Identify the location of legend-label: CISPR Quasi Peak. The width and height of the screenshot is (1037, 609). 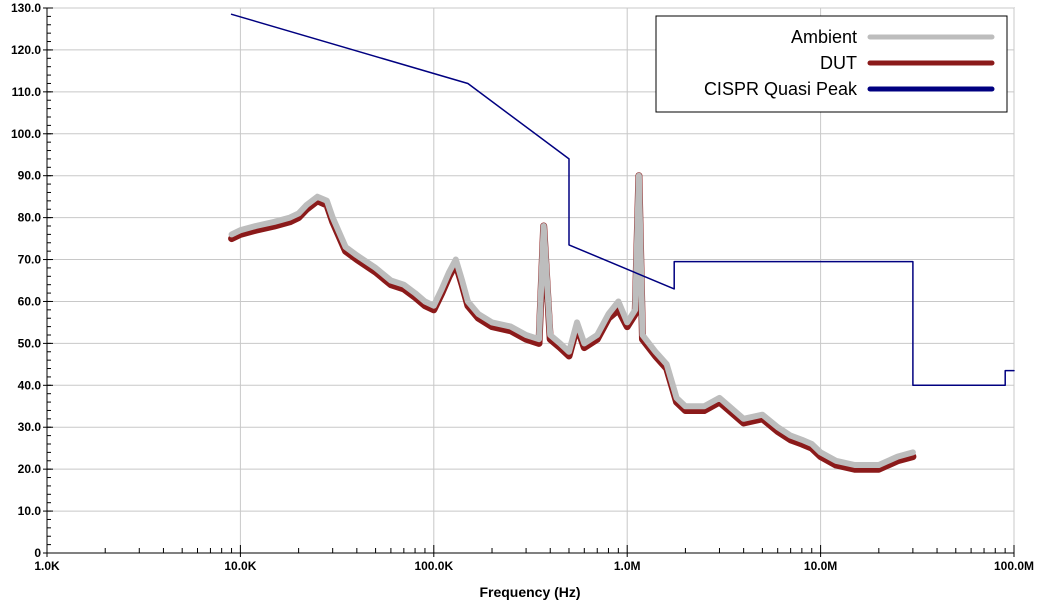
(781, 89).